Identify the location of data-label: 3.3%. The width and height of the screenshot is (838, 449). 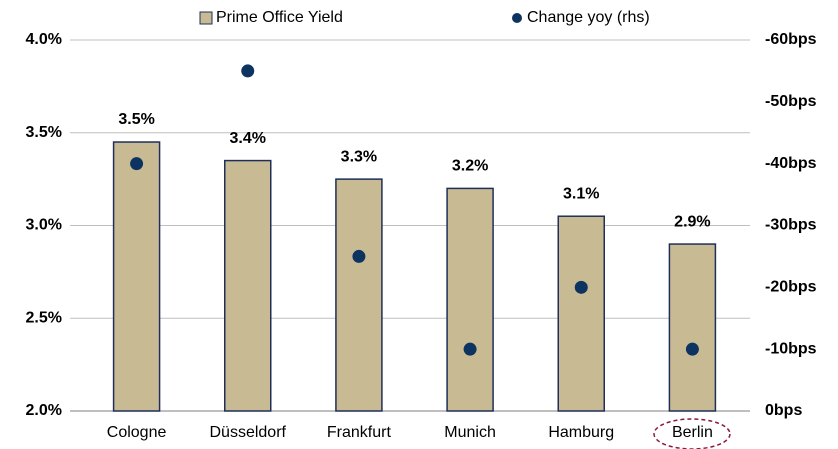
(359, 156).